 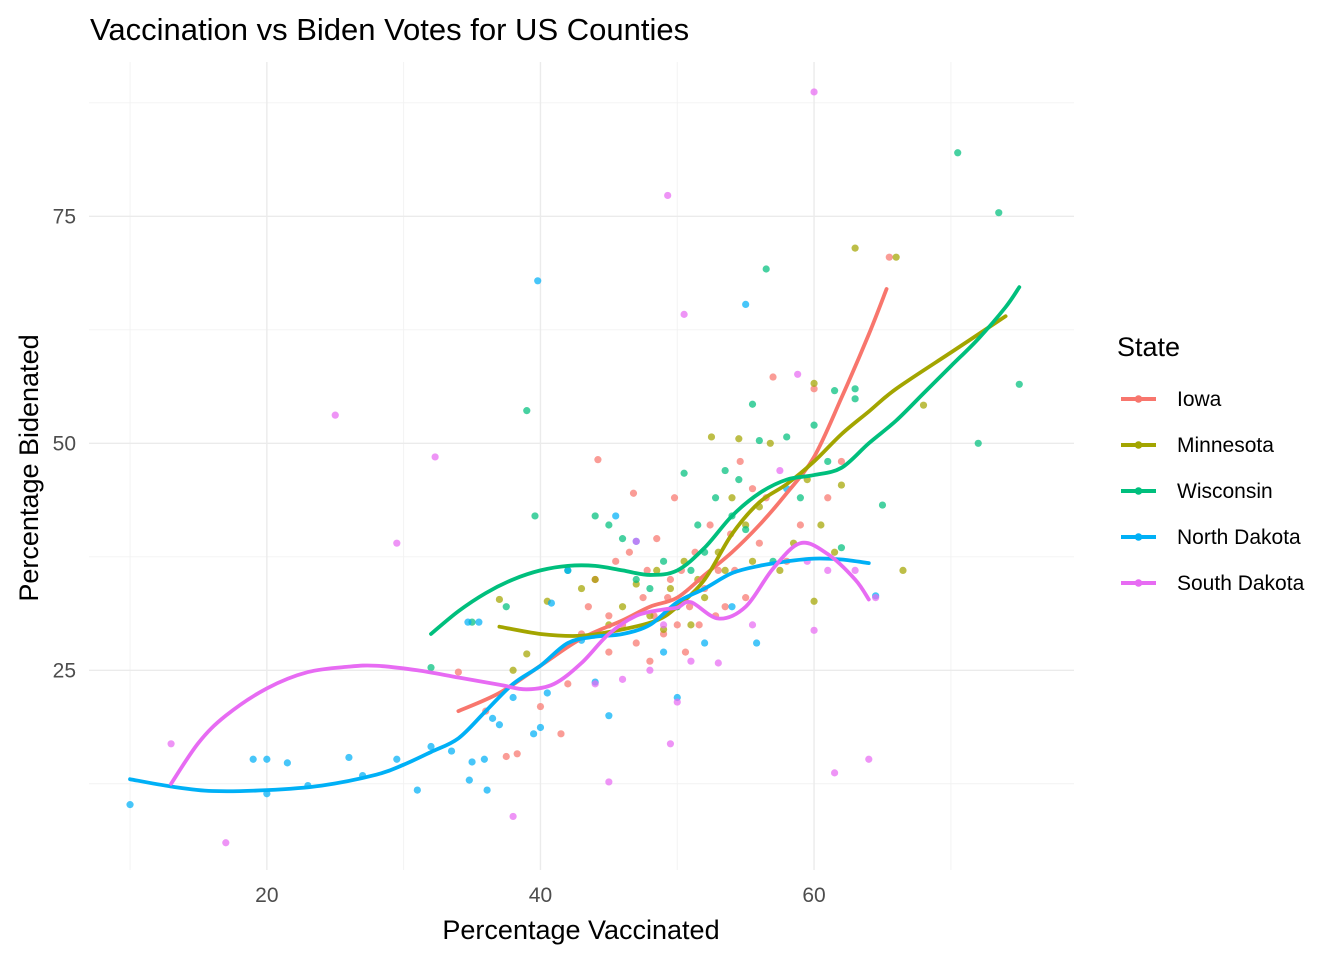 What do you see at coordinates (1241, 583) in the screenshot?
I see `legend-label: South Dakota` at bounding box center [1241, 583].